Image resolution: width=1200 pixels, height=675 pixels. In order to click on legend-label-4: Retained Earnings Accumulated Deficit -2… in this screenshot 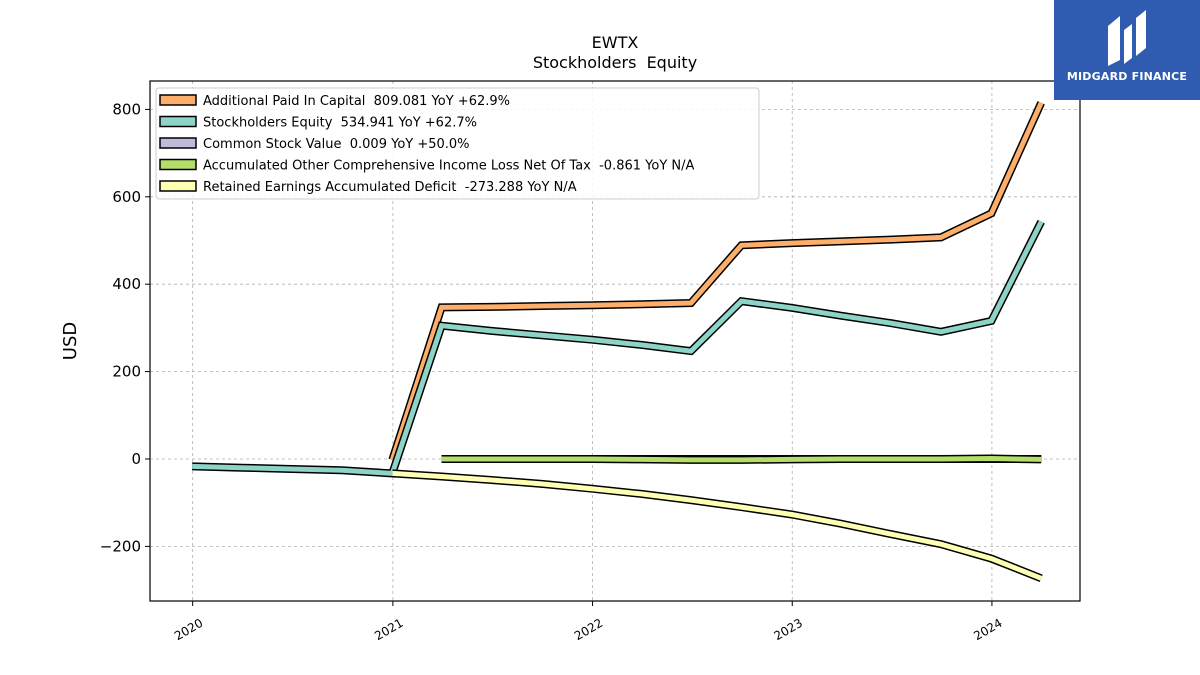, I will do `click(390, 187)`.